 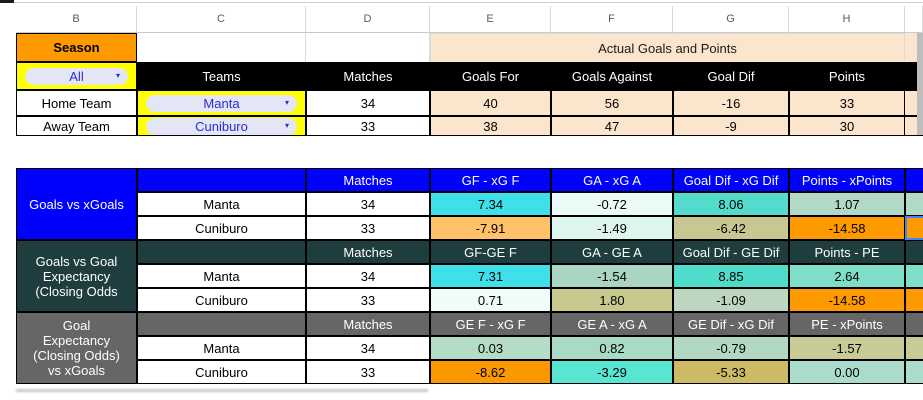 What do you see at coordinates (490, 204) in the screenshot?
I see `s1-manta-gf-xgf: 7.34` at bounding box center [490, 204].